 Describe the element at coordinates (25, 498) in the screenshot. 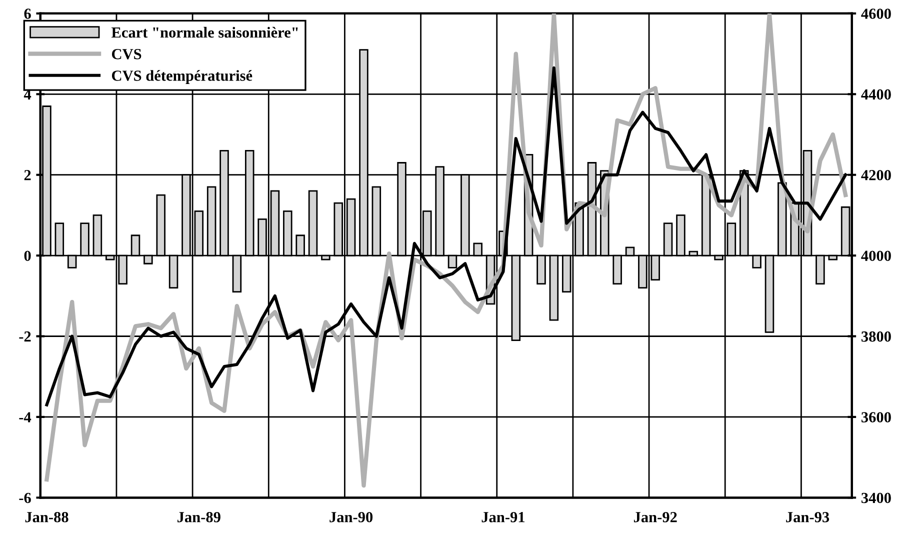

I see `y-tick-label: -6` at that location.